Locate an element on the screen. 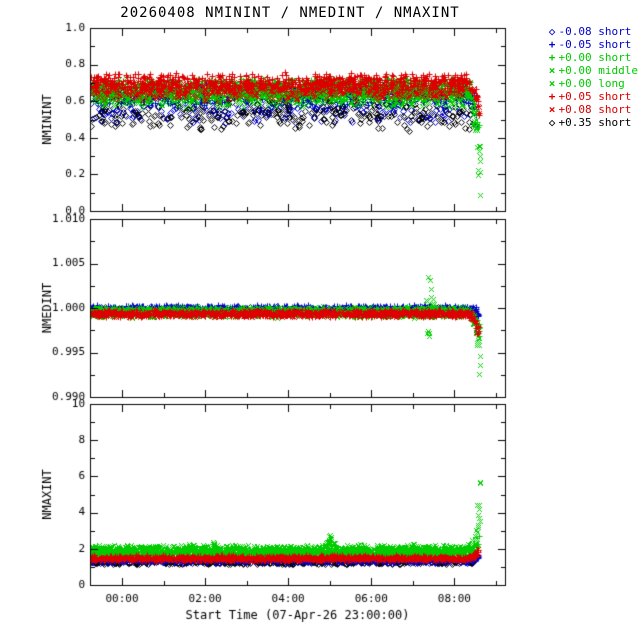 The height and width of the screenshot is (640, 640). legend-label: -0.08 short is located at coordinates (595, 31).